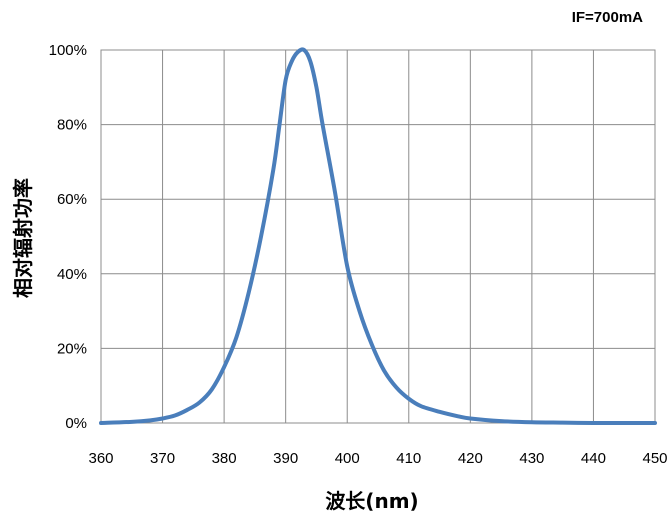  I want to click on y-tick-labels: 0% 20% 40% 60% 80% 100%, so click(68, 237).